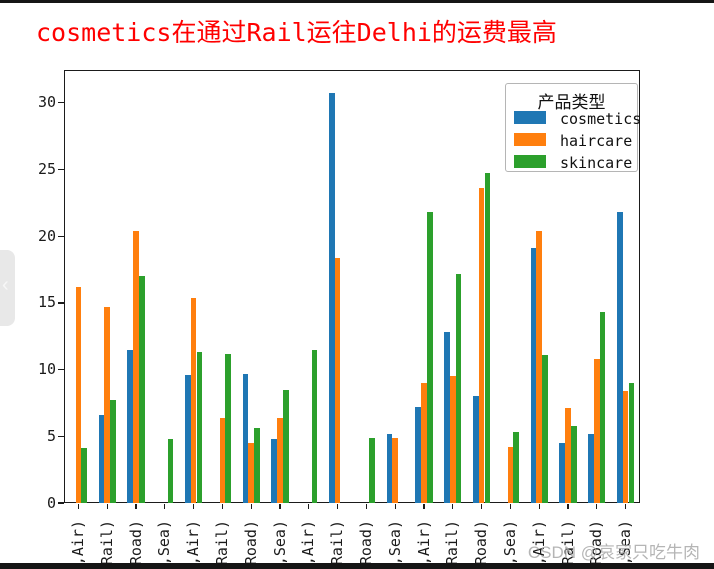 Image resolution: width=714 pixels, height=569 pixels. I want to click on y-tick-label: 30, so click(46, 102).